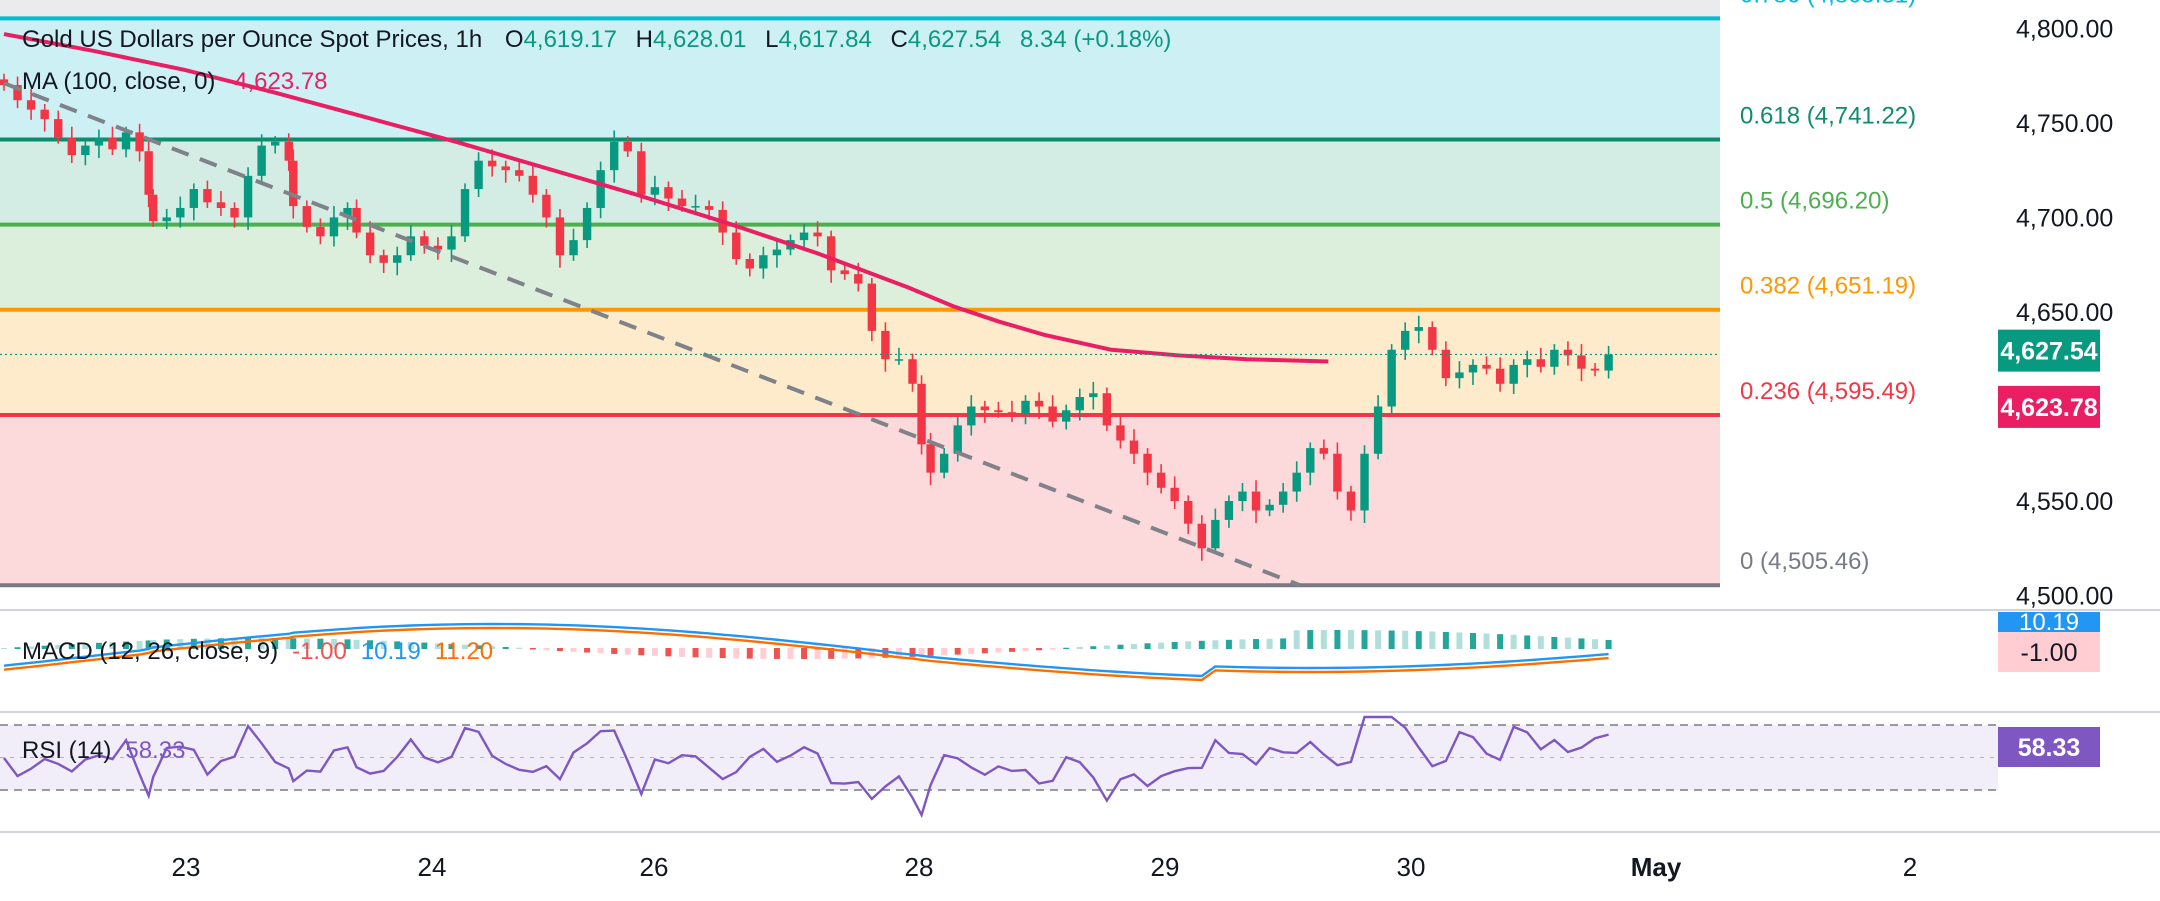 The image size is (2160, 901). What do you see at coordinates (391, 651) in the screenshot?
I see `macd-value: 10.19` at bounding box center [391, 651].